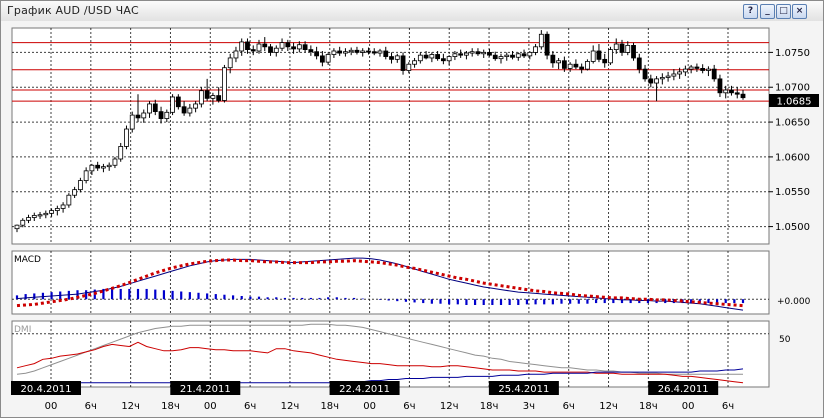 The height and width of the screenshot is (418, 824). Describe the element at coordinates (409, 406) in the screenshot. I see `hour-tick-label: 6ч` at that location.